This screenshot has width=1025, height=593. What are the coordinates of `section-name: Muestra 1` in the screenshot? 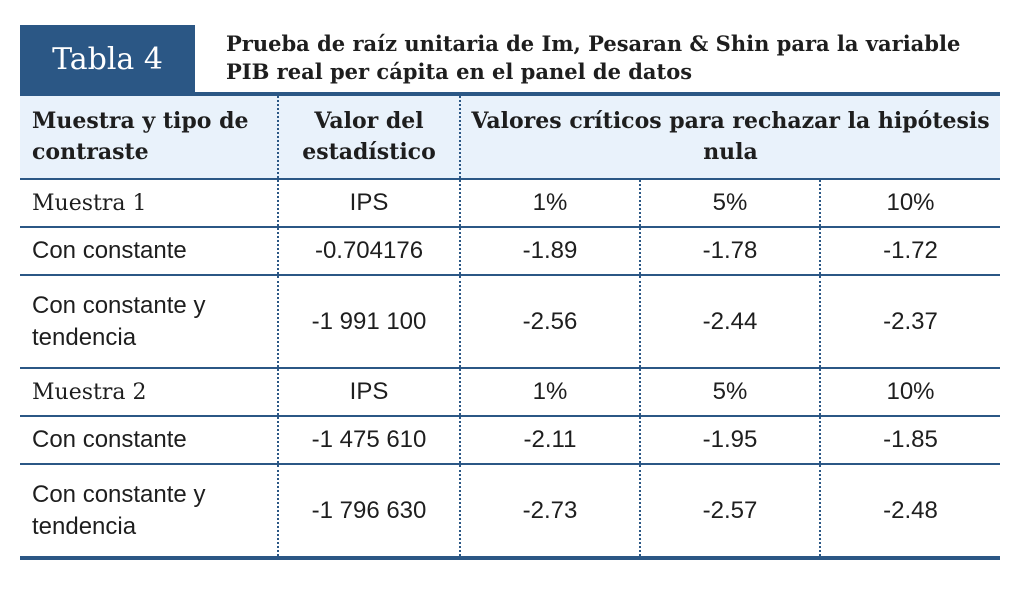 It's located at (149, 203).